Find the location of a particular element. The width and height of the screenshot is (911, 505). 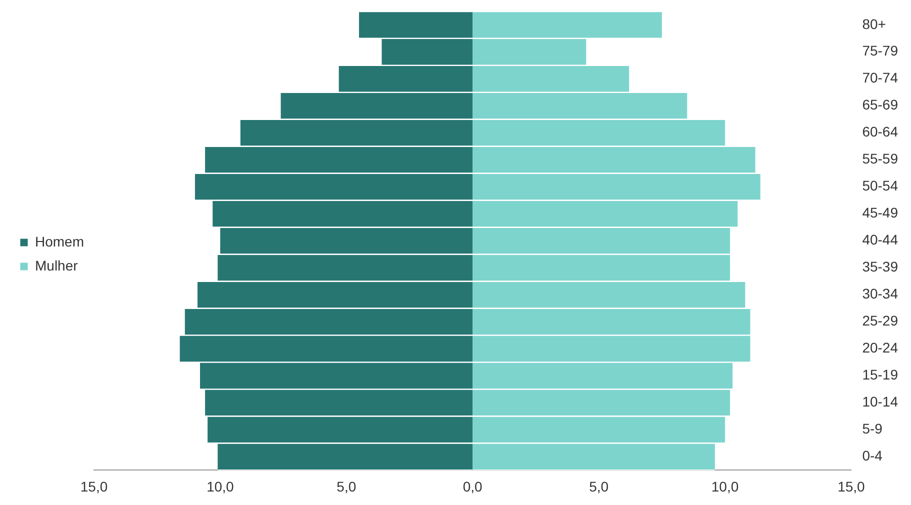

y-tick-label: 15-19 is located at coordinates (880, 374).